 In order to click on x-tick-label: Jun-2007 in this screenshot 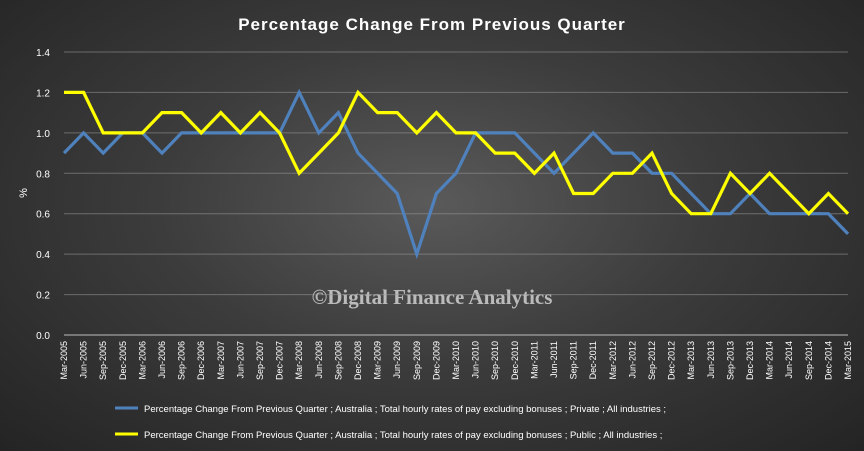, I will do `click(240, 360)`.